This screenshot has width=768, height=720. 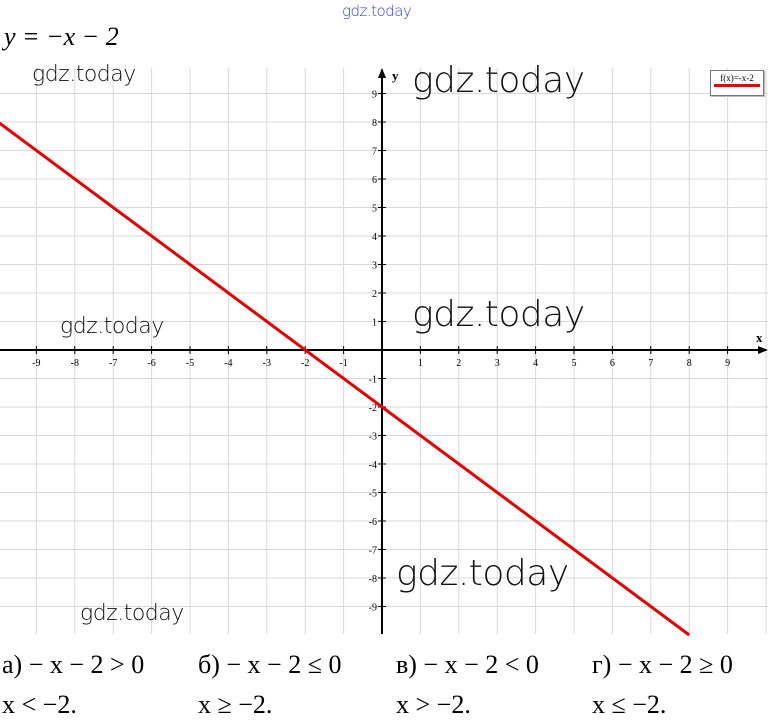 I want to click on solution-b: x ≥ −2., so click(x=235, y=704).